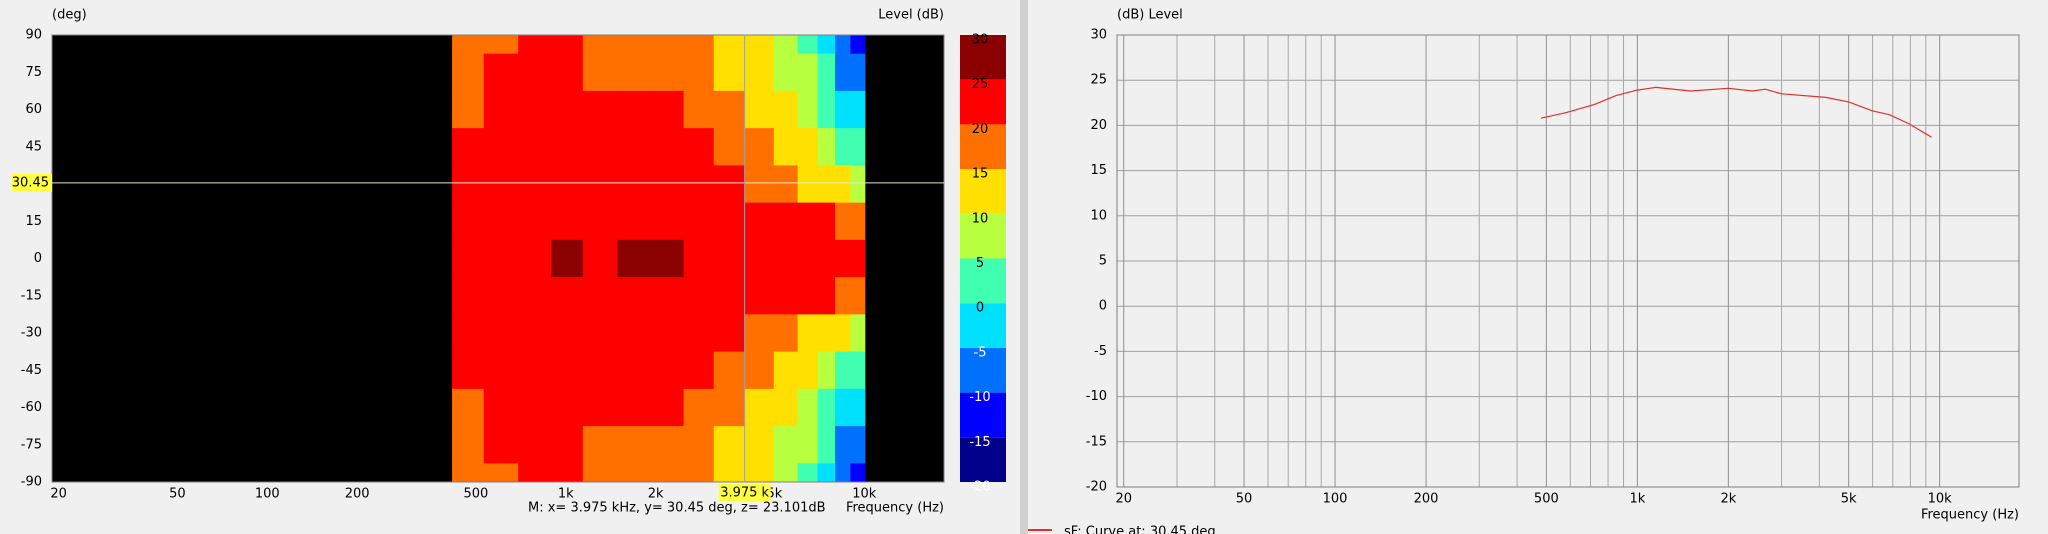 Image resolution: width=2048 pixels, height=534 pixels. What do you see at coordinates (1150, 15) in the screenshot?
I see `y-axis-label: (dB) Level` at bounding box center [1150, 15].